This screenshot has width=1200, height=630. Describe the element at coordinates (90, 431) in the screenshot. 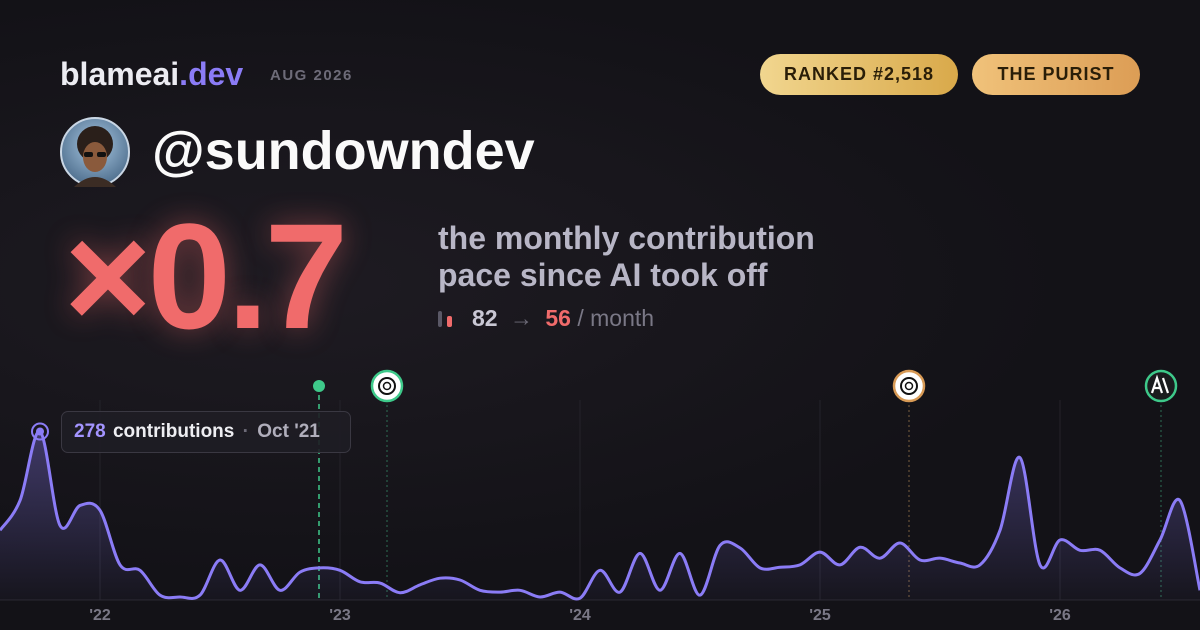

I see `tooltip-value: 278` at that location.